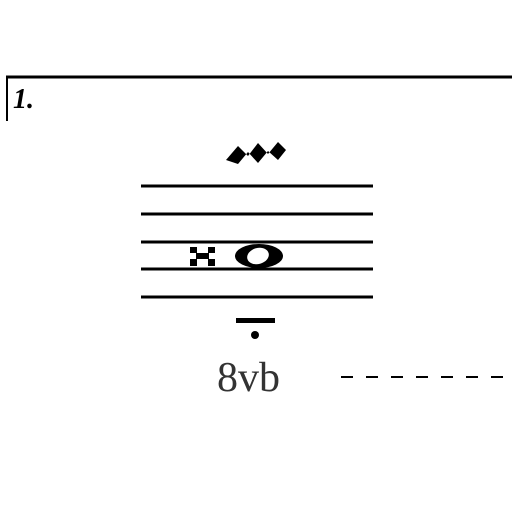  What do you see at coordinates (255, 328) in the screenshot?
I see `fermata-below-icon` at bounding box center [255, 328].